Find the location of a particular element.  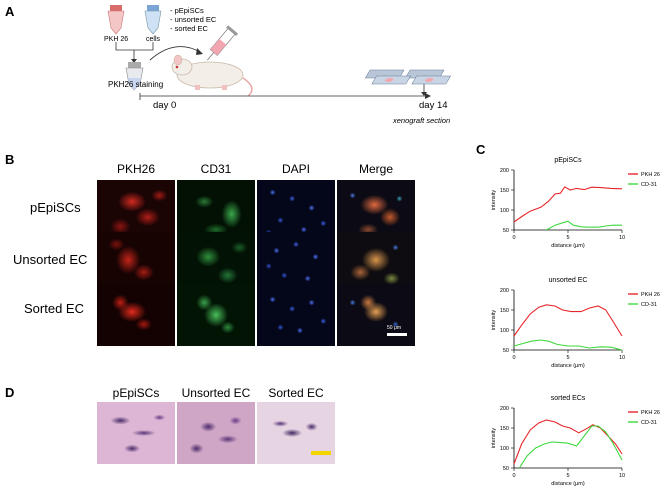

tube2-label: cells is located at coordinates (153, 39).